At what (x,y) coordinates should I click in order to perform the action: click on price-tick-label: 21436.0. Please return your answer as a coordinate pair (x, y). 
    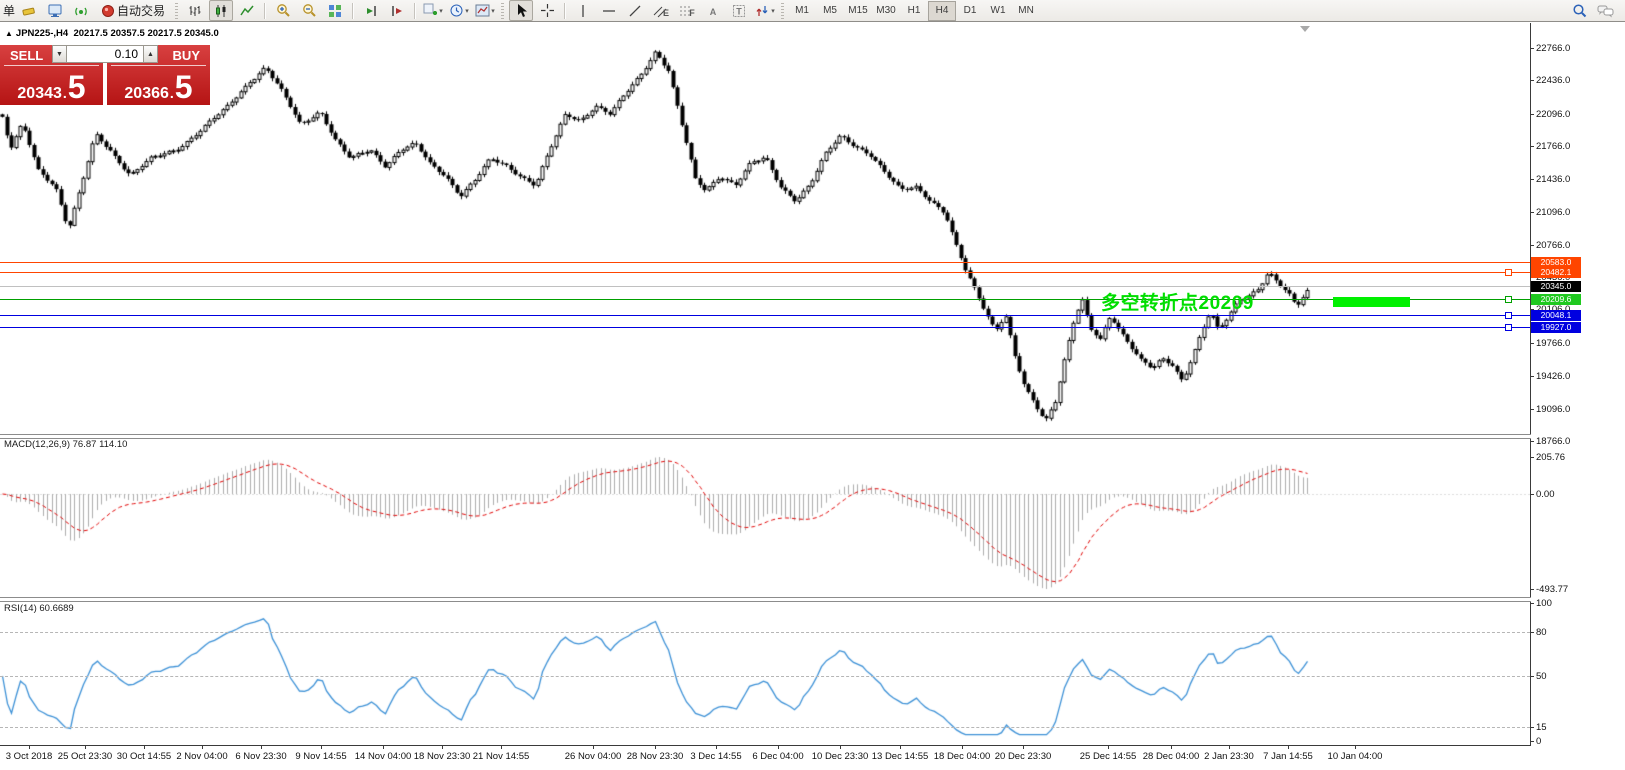
    Looking at the image, I should click on (1553, 179).